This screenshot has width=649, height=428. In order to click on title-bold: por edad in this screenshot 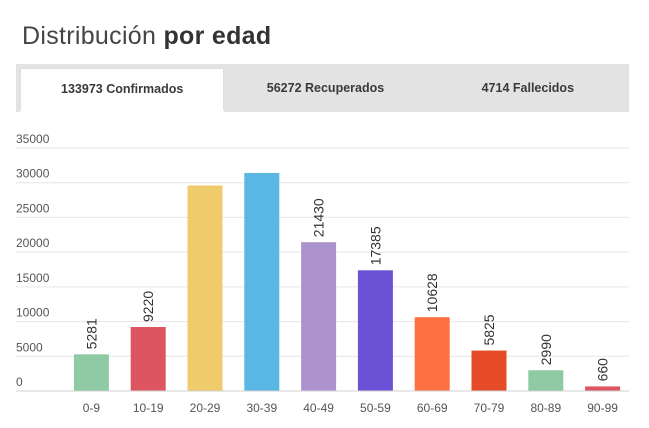, I will do `click(217, 36)`.